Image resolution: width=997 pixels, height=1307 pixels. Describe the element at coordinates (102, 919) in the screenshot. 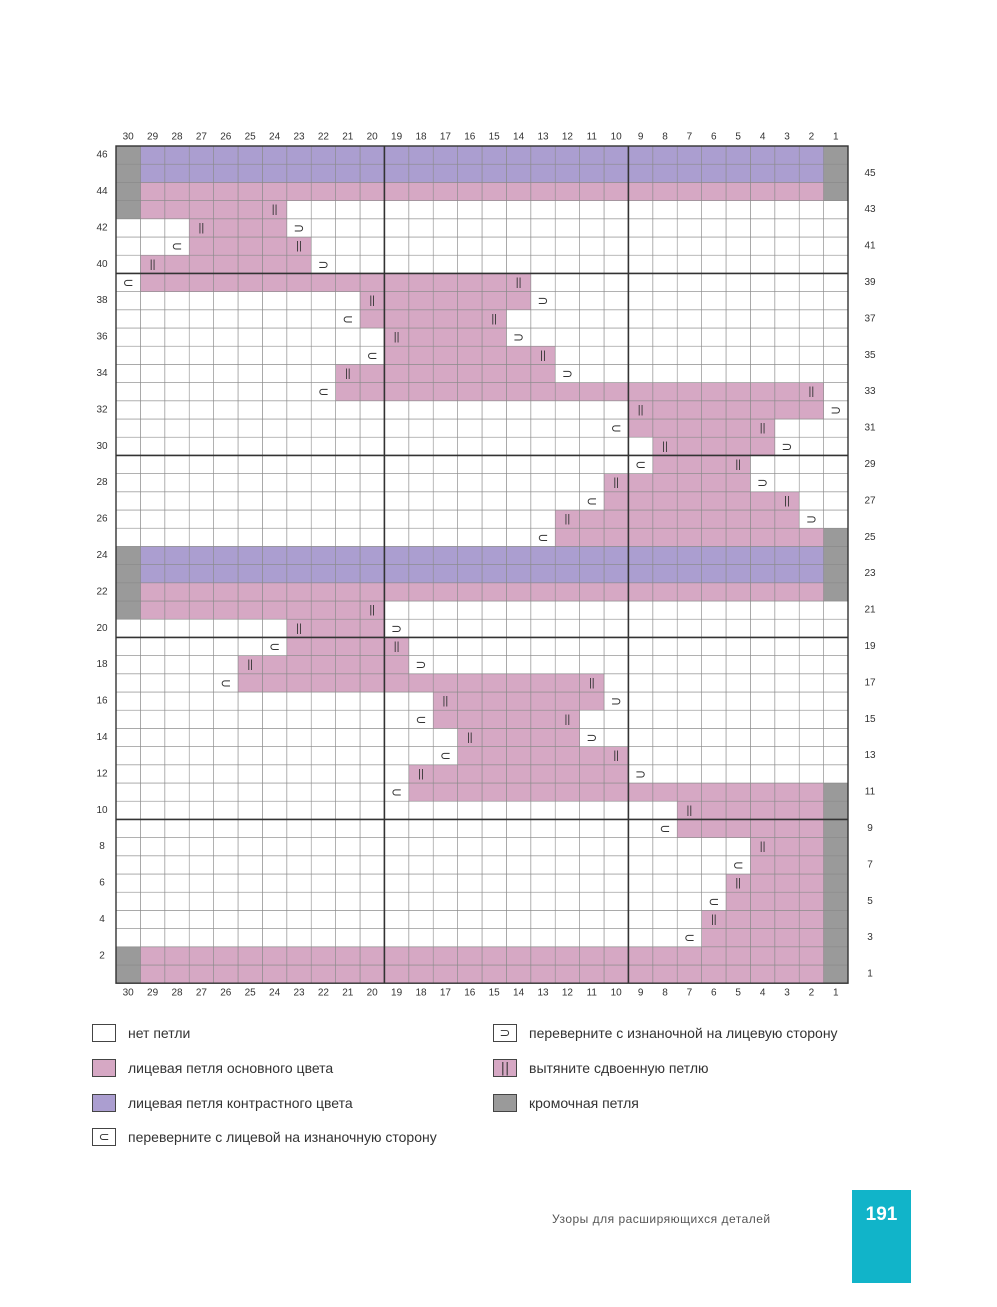

I see `row-number-left: 4` at that location.